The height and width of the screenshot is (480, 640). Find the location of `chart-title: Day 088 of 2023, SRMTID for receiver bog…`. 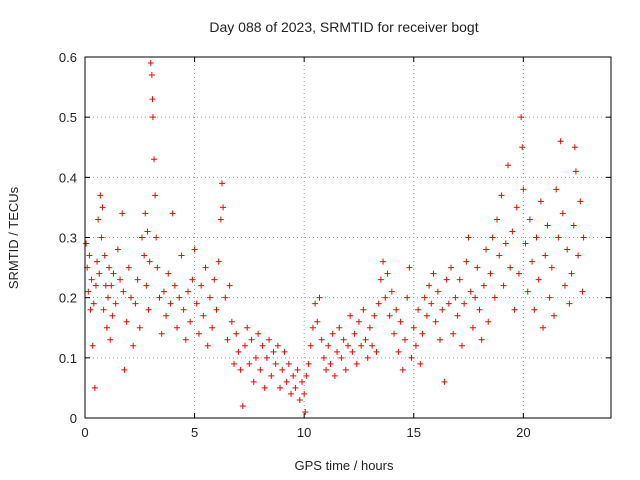

chart-title: Day 088 of 2023, SRMTID for receiver bog… is located at coordinates (343, 27).